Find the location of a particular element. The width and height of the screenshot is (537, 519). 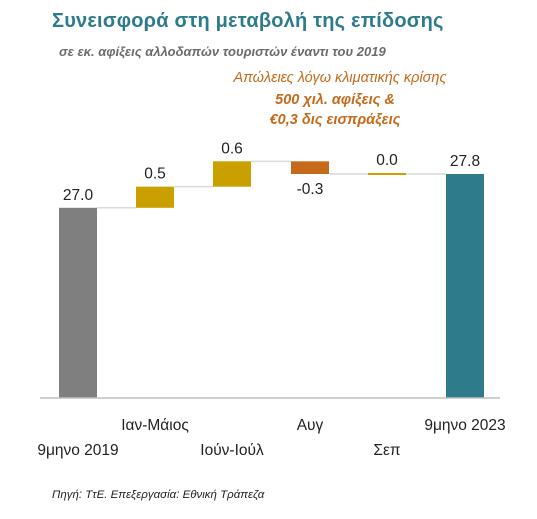

category-label-3: Ιούν-Ιούλ is located at coordinates (232, 450).